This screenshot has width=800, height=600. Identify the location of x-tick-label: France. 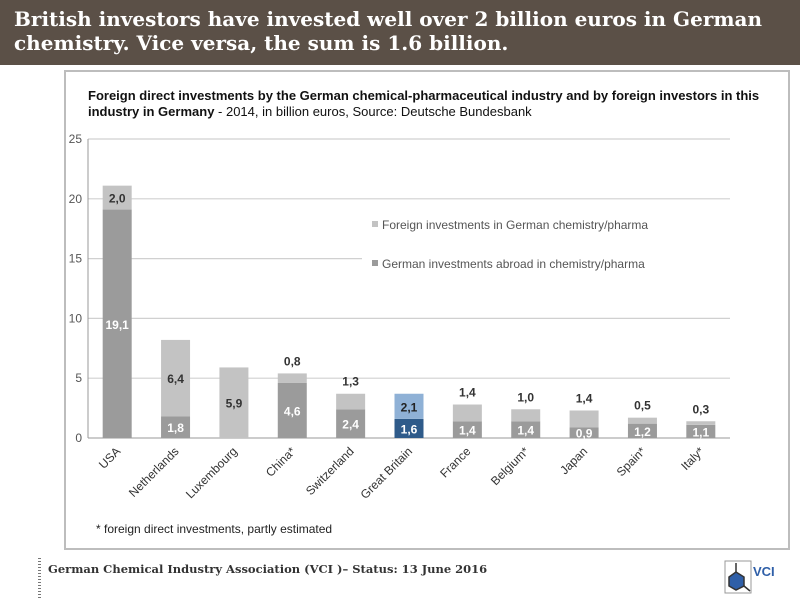
(455, 462).